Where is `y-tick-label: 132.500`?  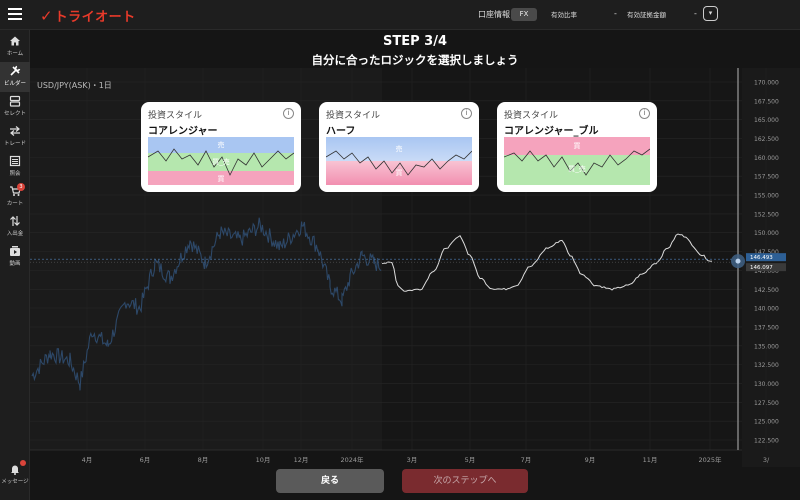
y-tick-label: 132.500 is located at coordinates (766, 365).